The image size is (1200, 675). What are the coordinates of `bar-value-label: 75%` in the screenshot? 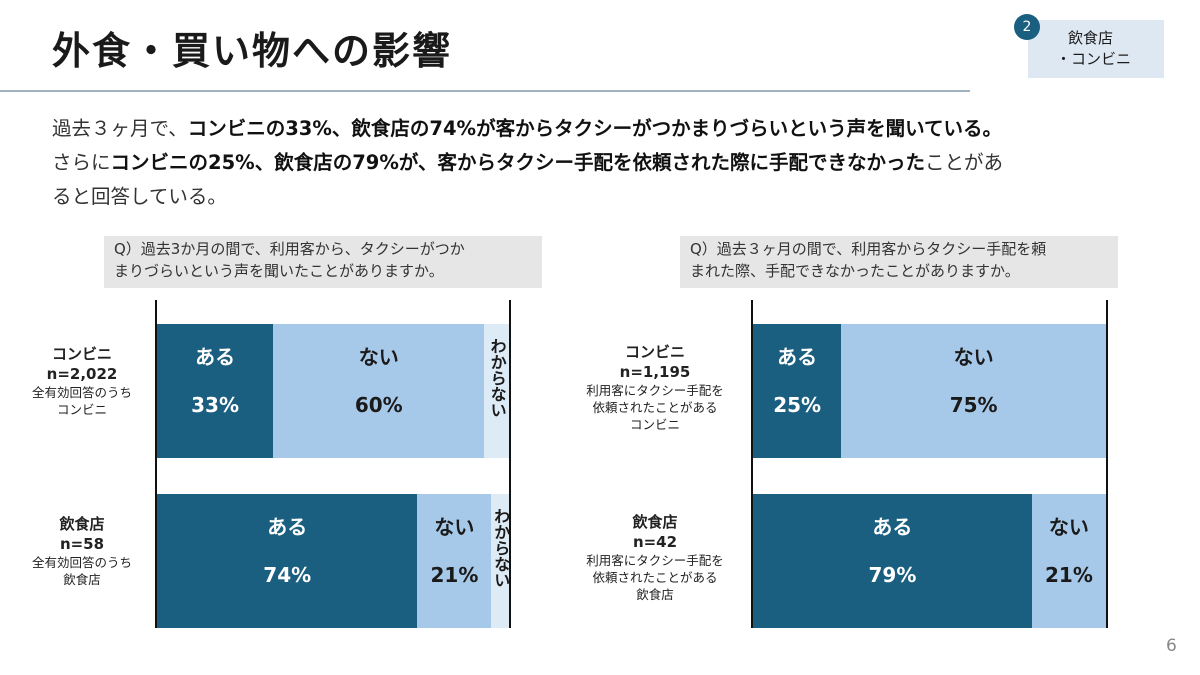 It's located at (973, 405).